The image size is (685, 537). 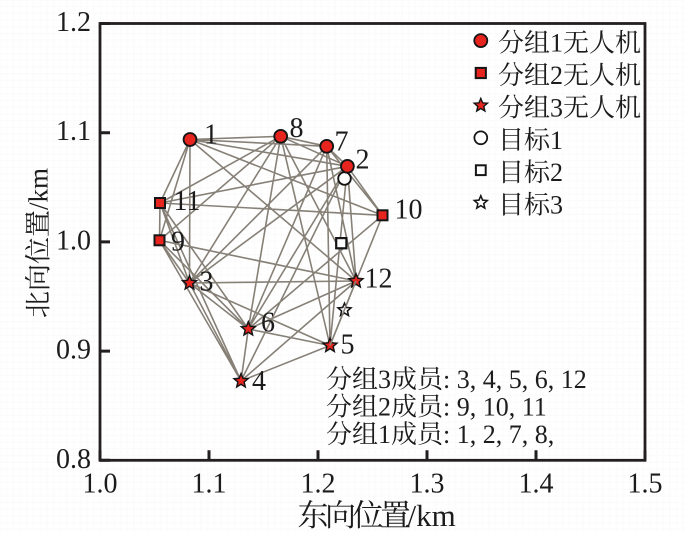 What do you see at coordinates (187, 201) in the screenshot?
I see `svg-text: 11` at bounding box center [187, 201].